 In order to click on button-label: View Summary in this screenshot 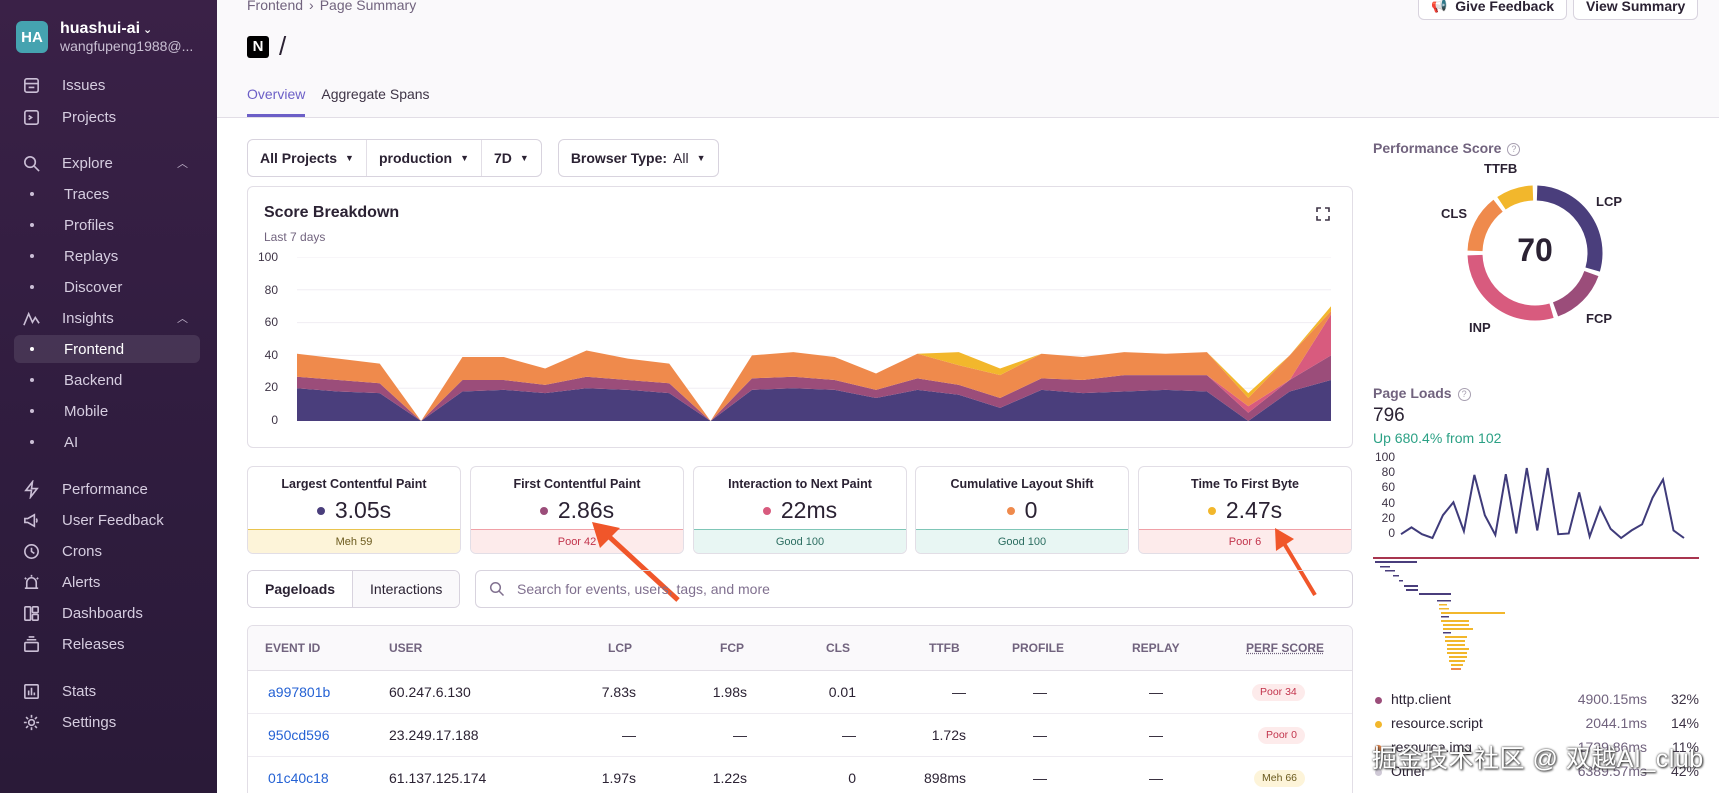, I will do `click(1636, 7)`.